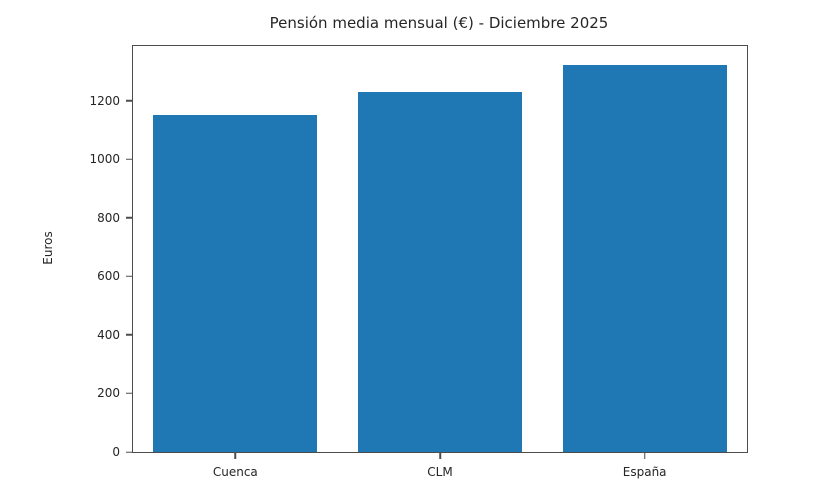 The image size is (828, 497). I want to click on x-tick-label-clm: CLM, so click(440, 472).